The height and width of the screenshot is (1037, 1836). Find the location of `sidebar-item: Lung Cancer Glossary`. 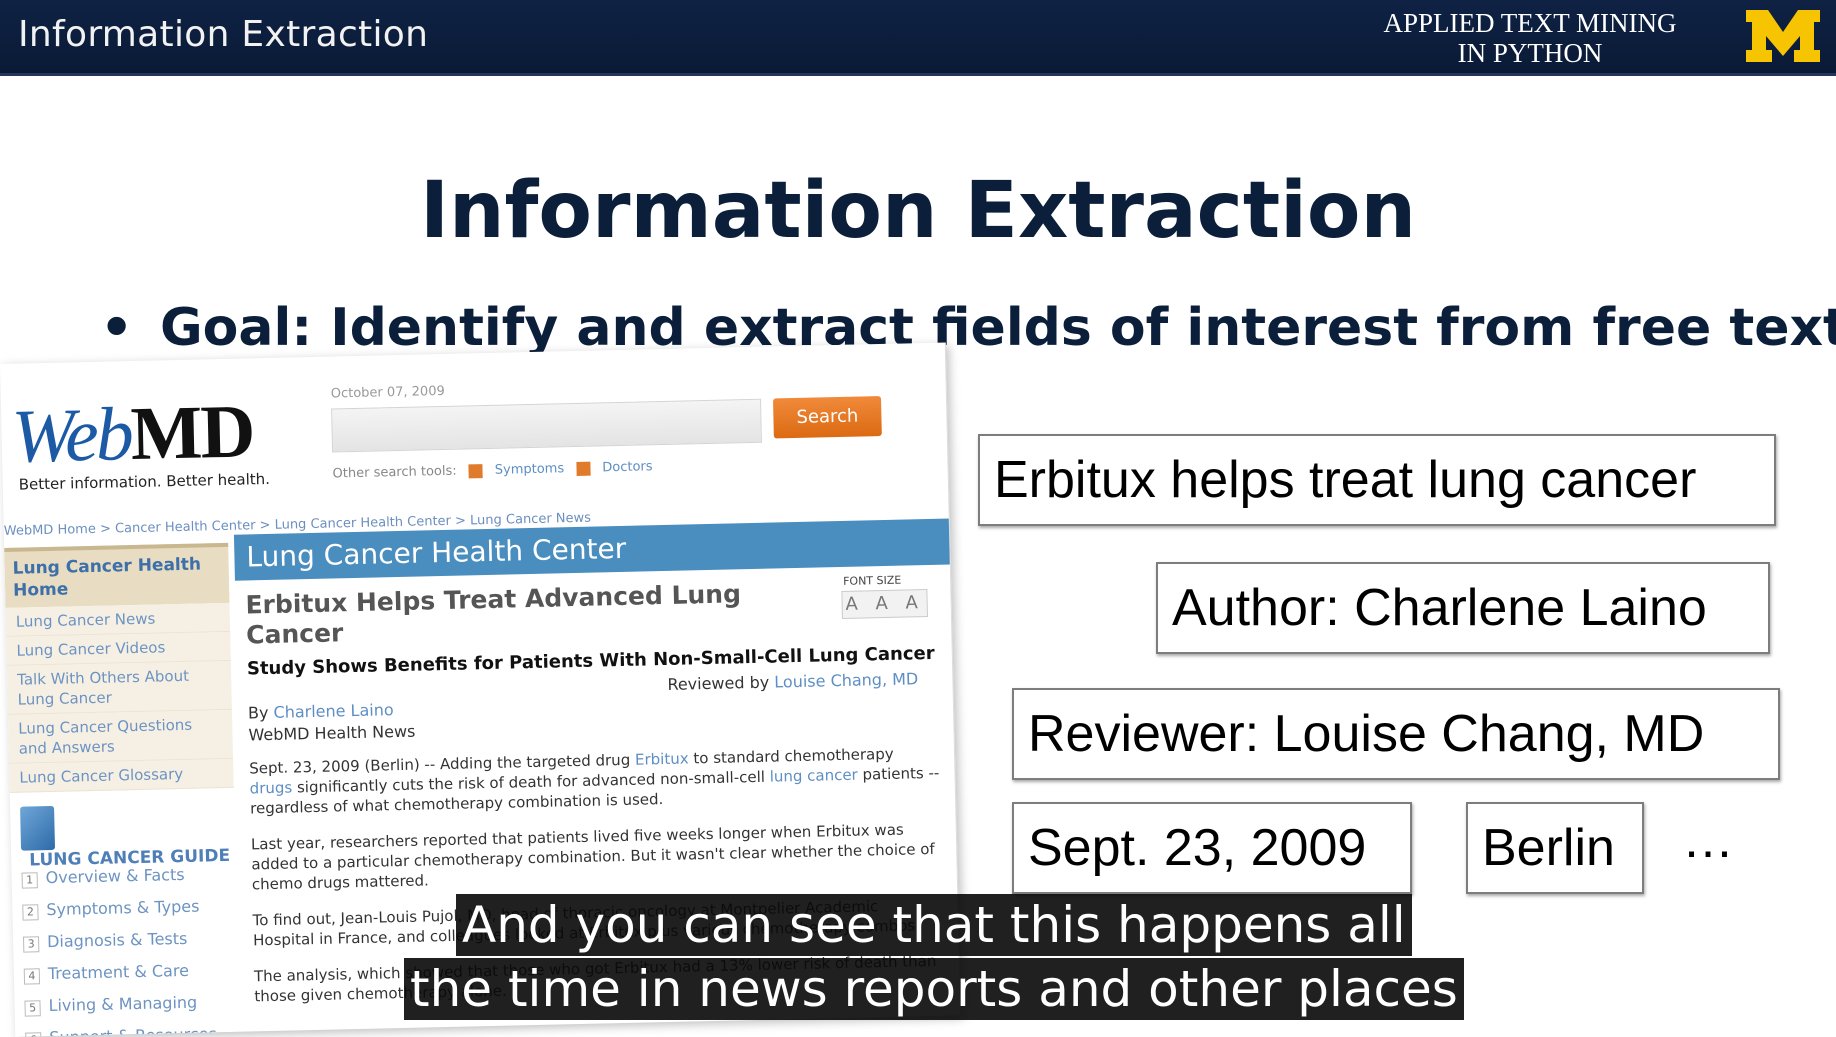

sidebar-item: Lung Cancer Glossary is located at coordinates (121, 776).